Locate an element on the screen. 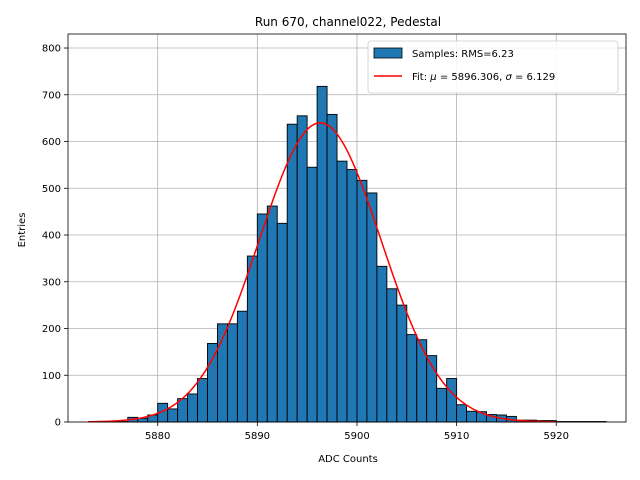 Image resolution: width=640 pixels, height=480 pixels. legend-box is located at coordinates (493, 67).